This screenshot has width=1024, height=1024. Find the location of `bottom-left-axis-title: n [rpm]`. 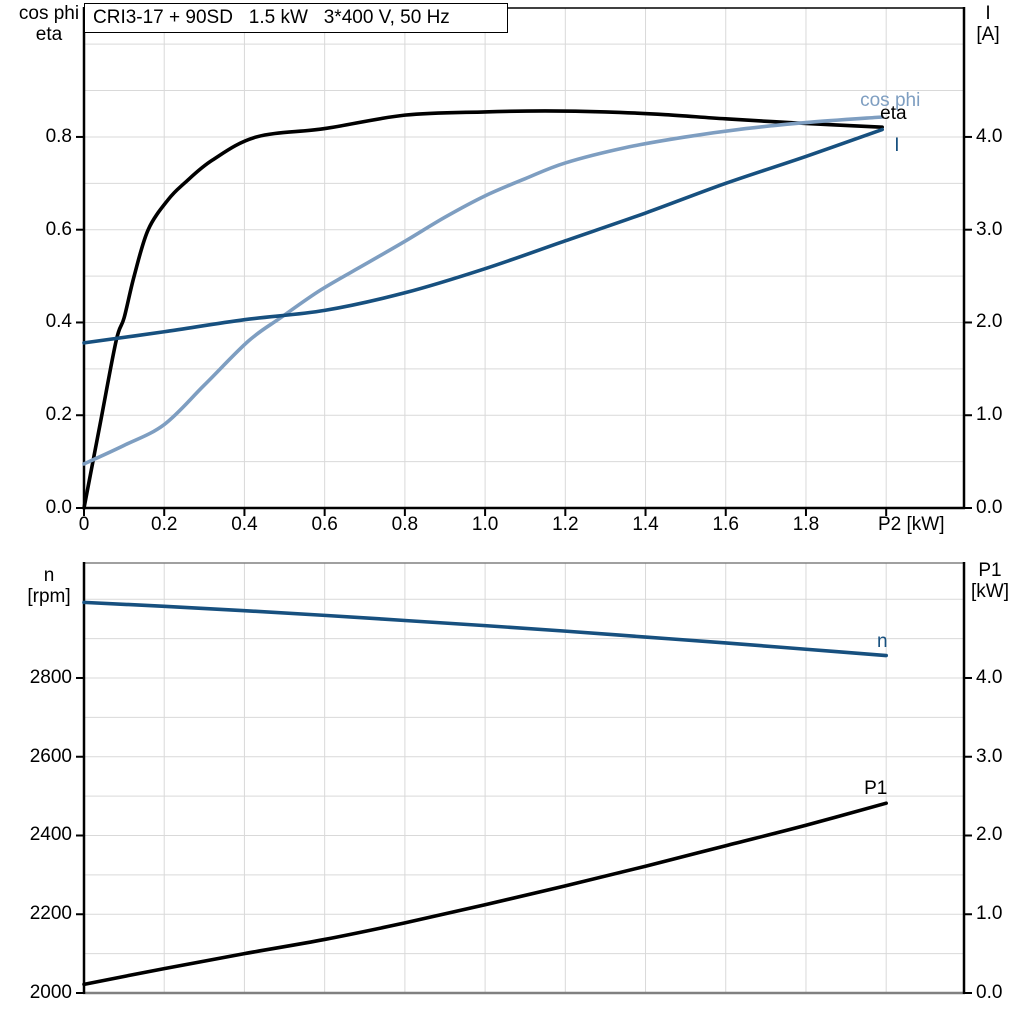

bottom-left-axis-title: n [rpm] is located at coordinates (49, 586).